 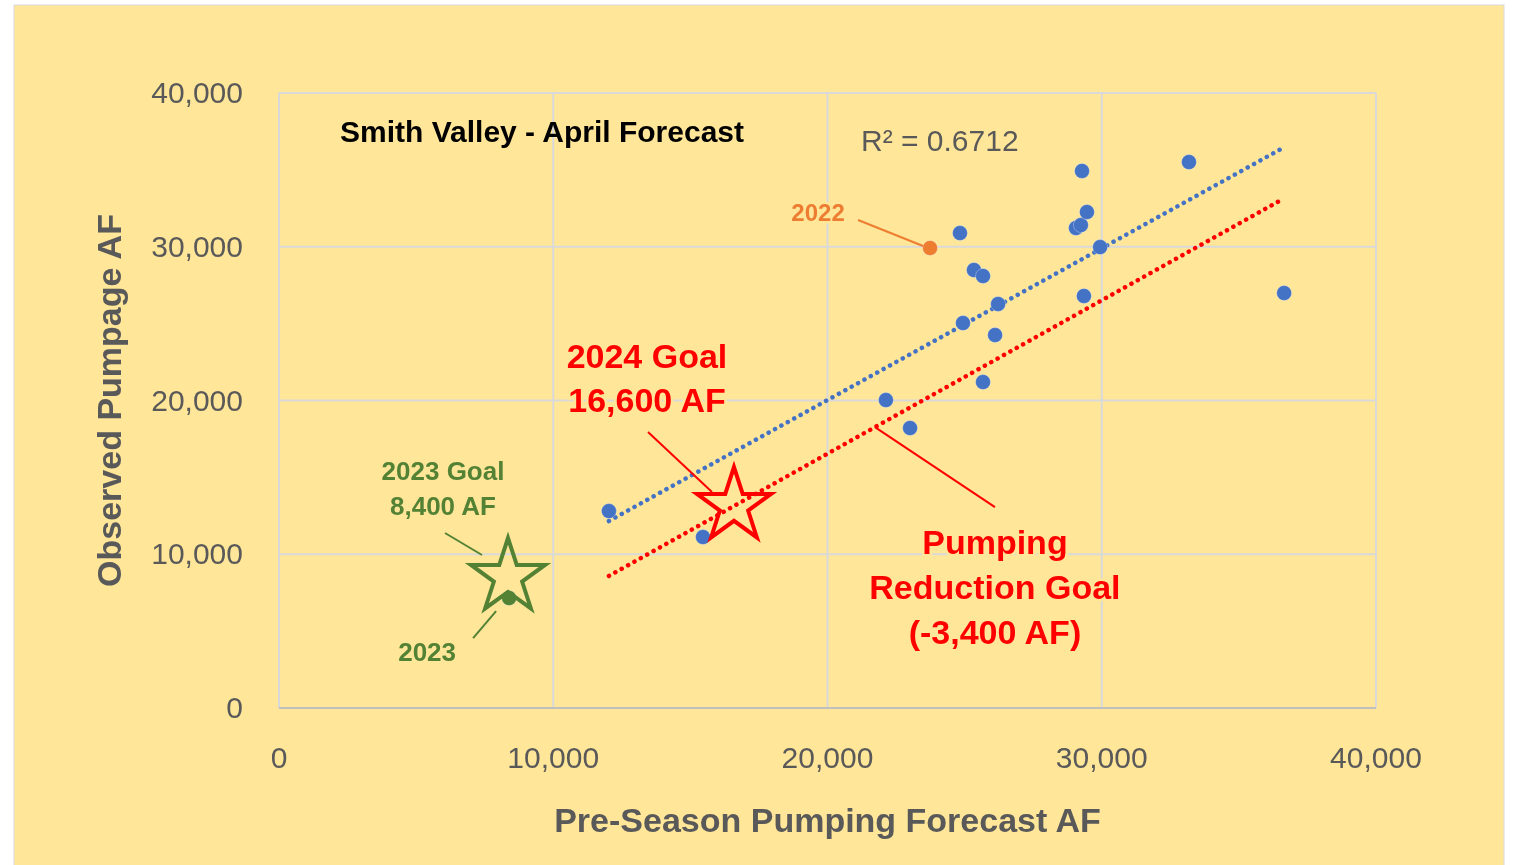 What do you see at coordinates (197, 92) in the screenshot?
I see `y-tick-label: 40,000` at bounding box center [197, 92].